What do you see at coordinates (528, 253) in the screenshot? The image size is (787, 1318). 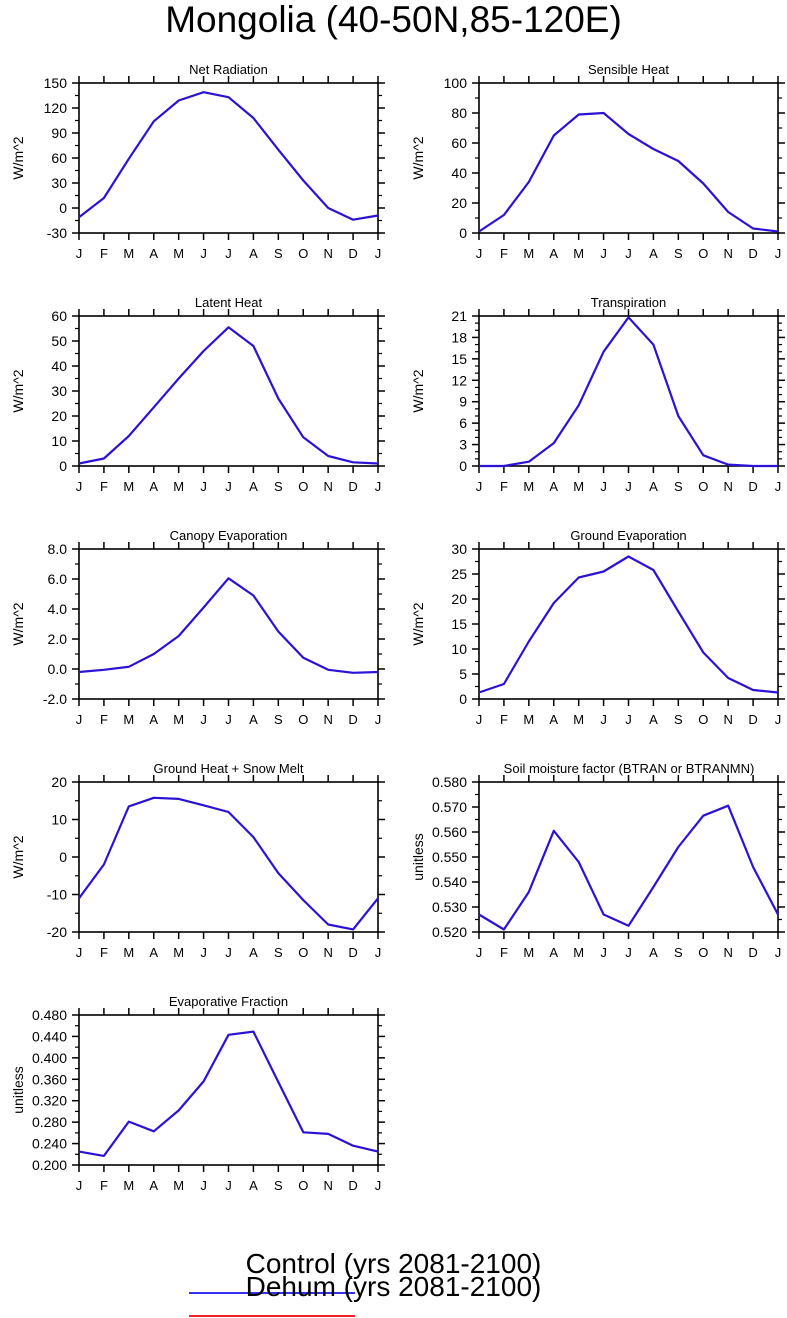 I see `panel-1-xtick-label: M` at bounding box center [528, 253].